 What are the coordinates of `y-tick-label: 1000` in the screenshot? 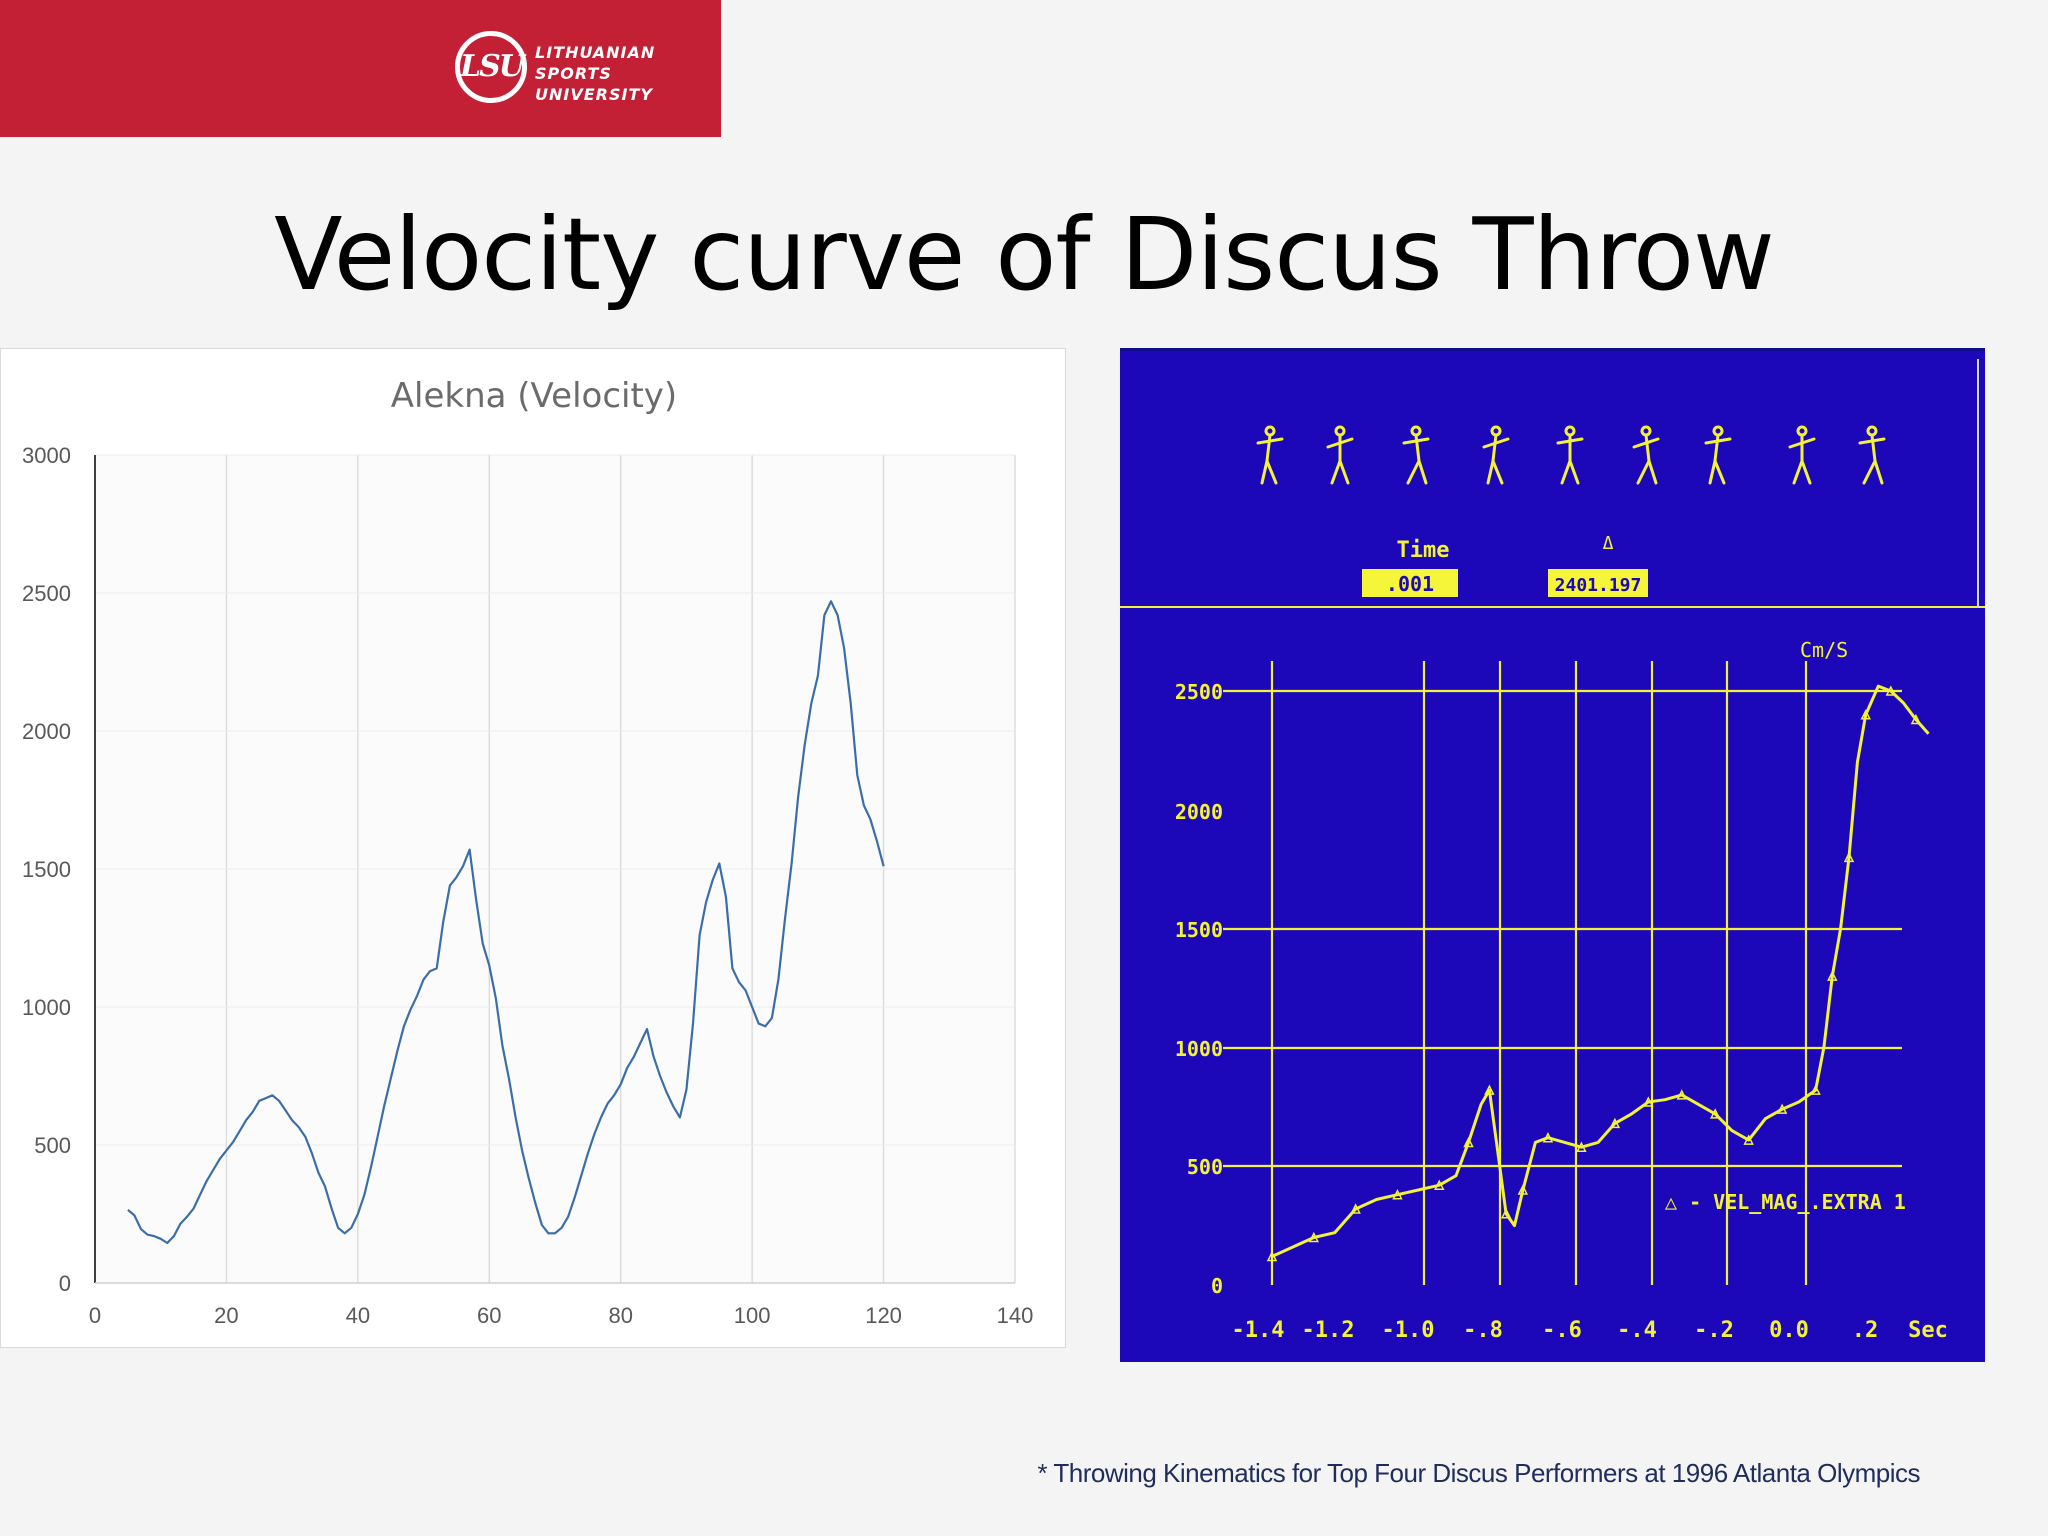 It's located at (46, 1007).